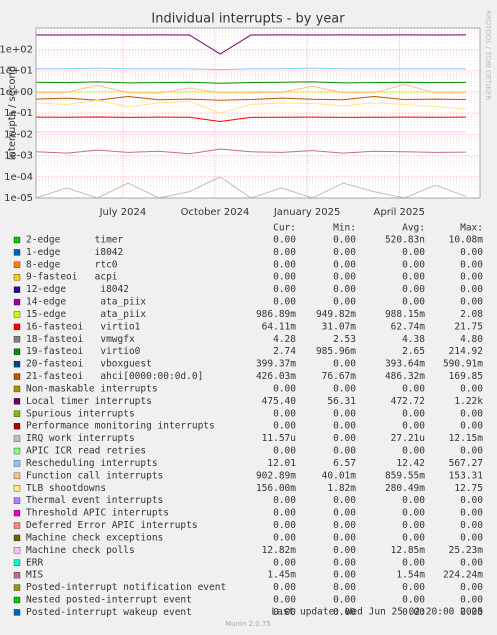 This screenshot has height=635, width=497. I want to click on legend-cur: 2.74, so click(284, 351).